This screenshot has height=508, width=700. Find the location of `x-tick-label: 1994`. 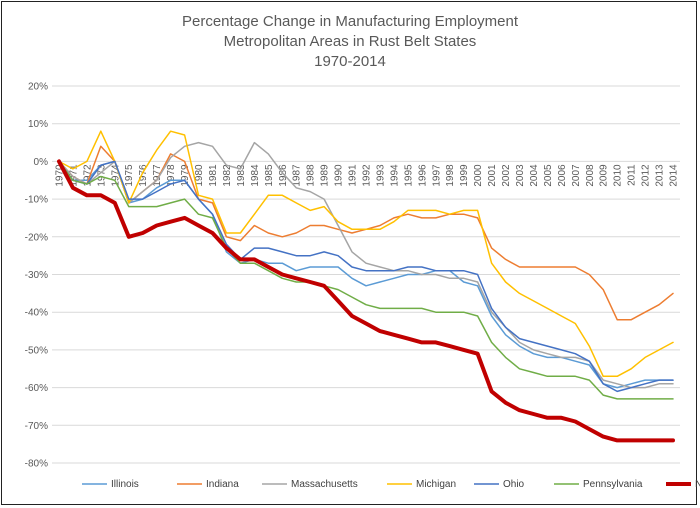

x-tick-label: 1994 is located at coordinates (394, 175).